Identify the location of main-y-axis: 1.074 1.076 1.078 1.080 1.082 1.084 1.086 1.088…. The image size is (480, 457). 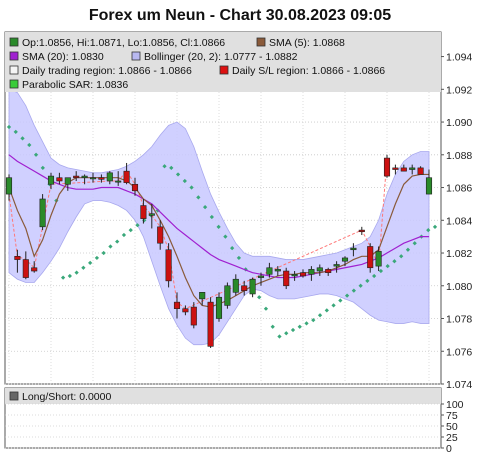
(456, 221).